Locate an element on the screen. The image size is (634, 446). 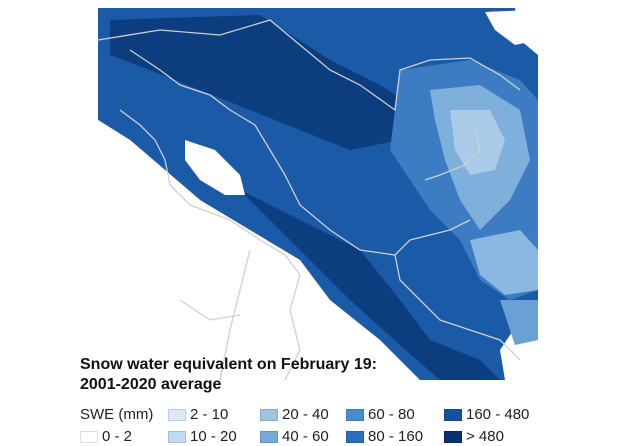
legend-label-10-20: 10 - 20 is located at coordinates (213, 436).